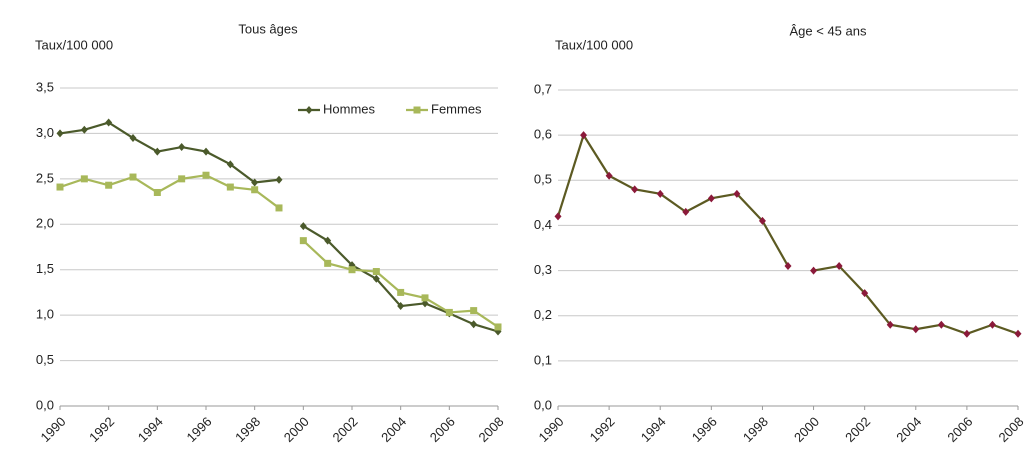  I want to click on legend-label: Hommes, so click(349, 108).